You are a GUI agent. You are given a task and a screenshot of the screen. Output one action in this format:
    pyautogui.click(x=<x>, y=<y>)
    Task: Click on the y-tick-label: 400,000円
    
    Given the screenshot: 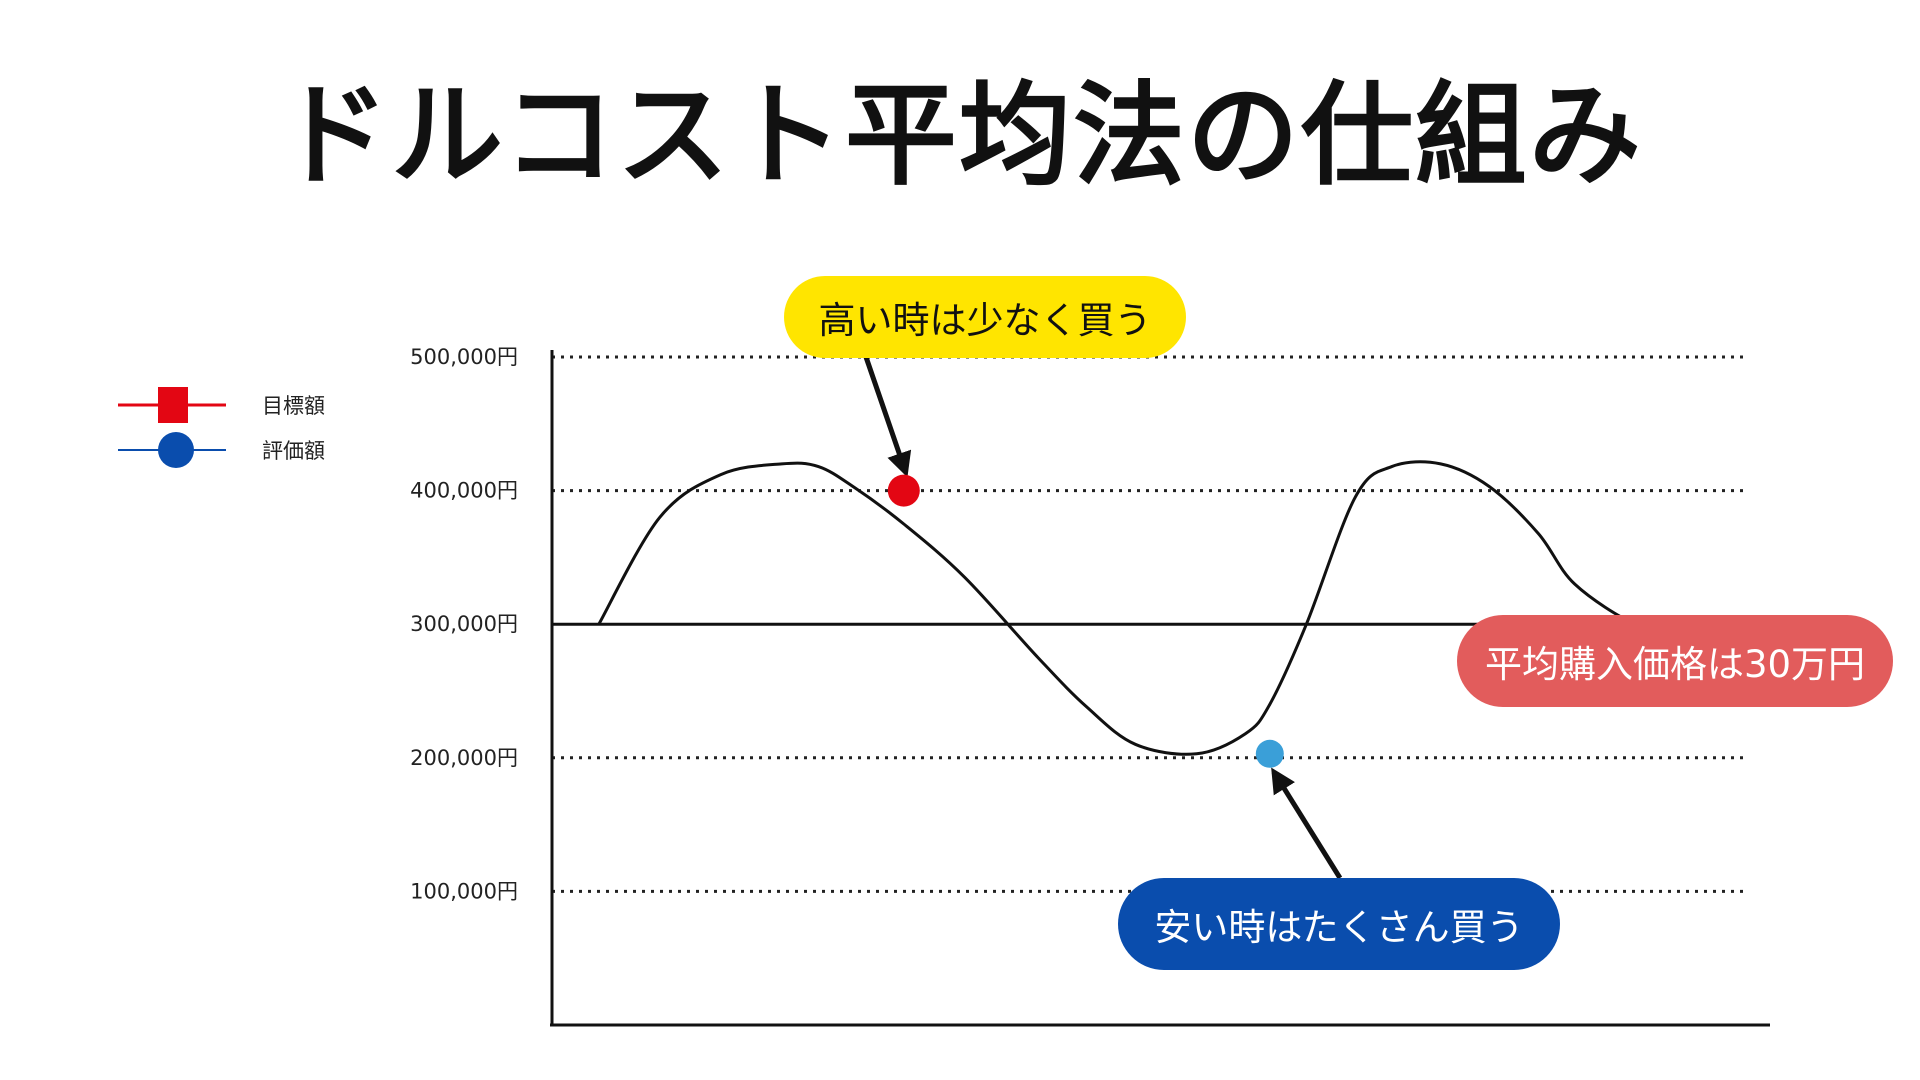 What is the action you would take?
    pyautogui.click(x=464, y=491)
    